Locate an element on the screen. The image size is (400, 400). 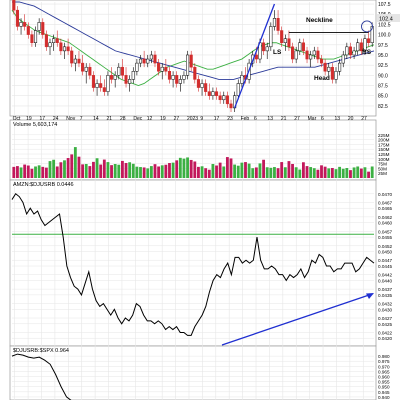
price-tick-label: 85.0 is located at coordinates (383, 97).